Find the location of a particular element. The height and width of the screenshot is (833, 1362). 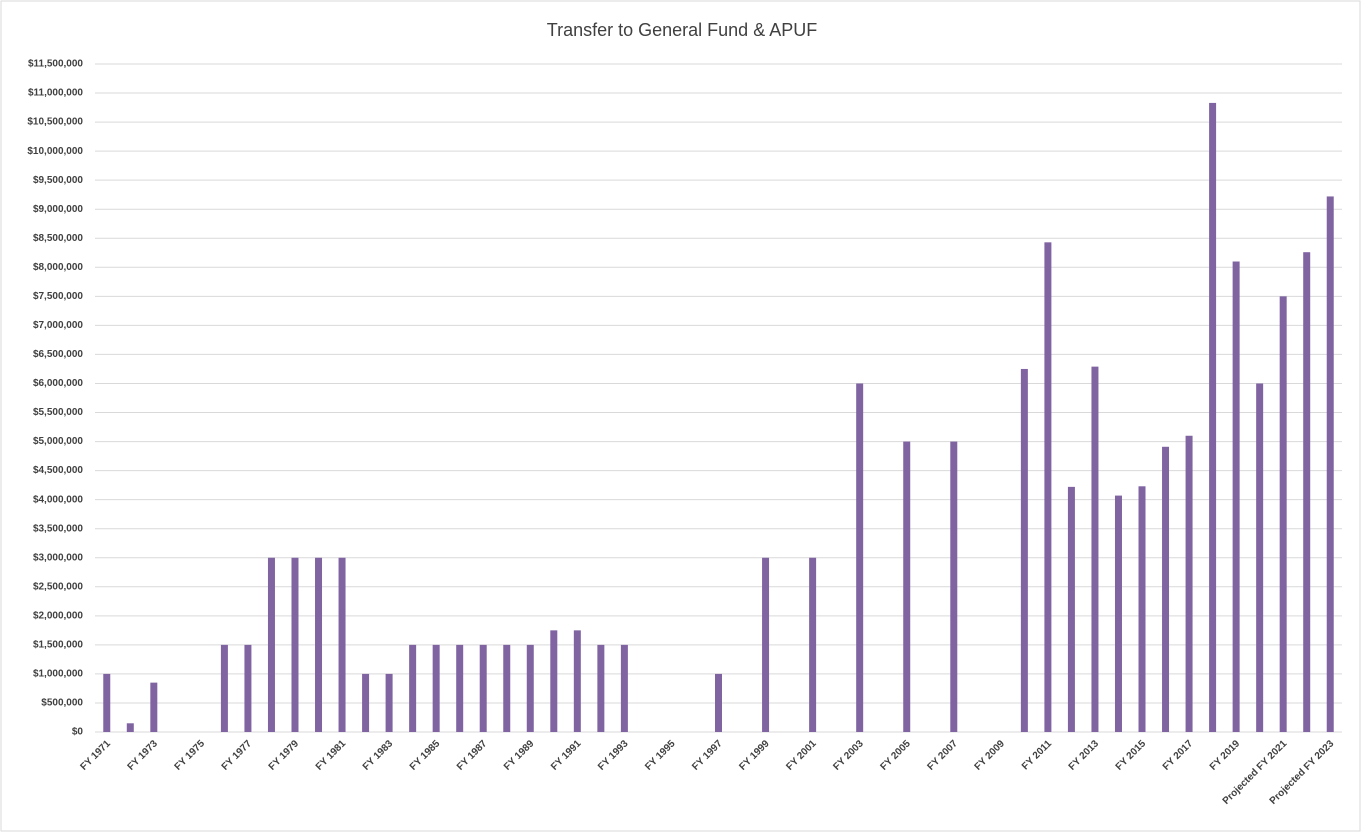

y-tick-label: $11,000,000 is located at coordinates (55, 93).